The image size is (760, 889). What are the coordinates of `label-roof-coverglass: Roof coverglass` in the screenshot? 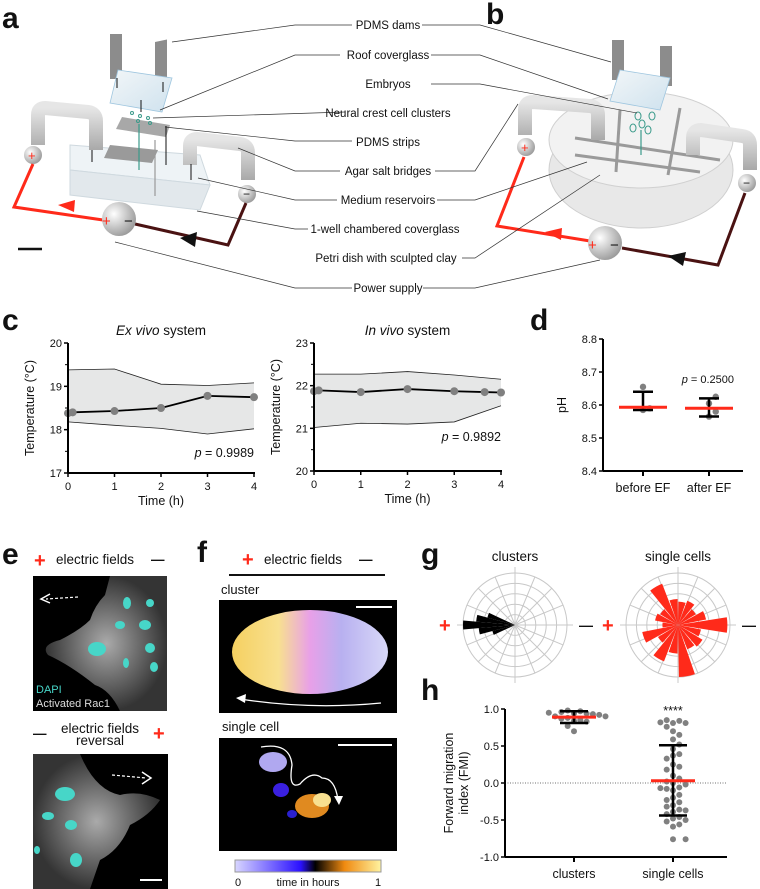 It's located at (388, 56).